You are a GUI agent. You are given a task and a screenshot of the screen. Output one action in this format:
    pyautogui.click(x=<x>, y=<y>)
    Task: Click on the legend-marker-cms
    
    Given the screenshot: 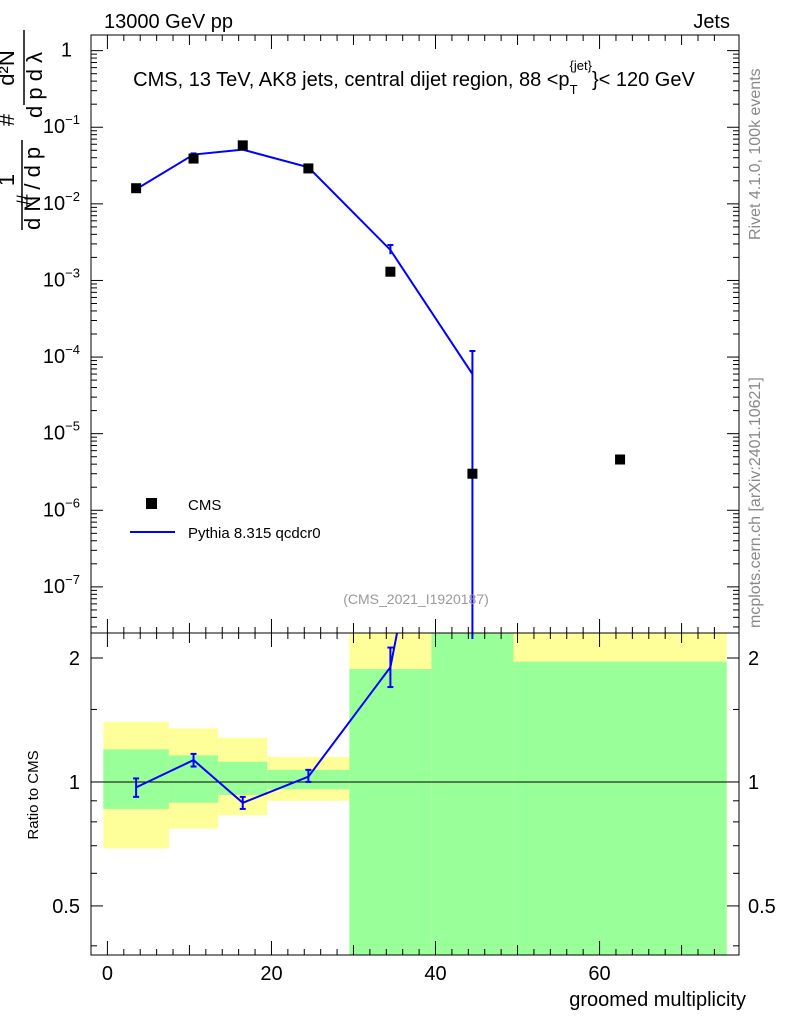 What is the action you would take?
    pyautogui.click(x=151, y=503)
    